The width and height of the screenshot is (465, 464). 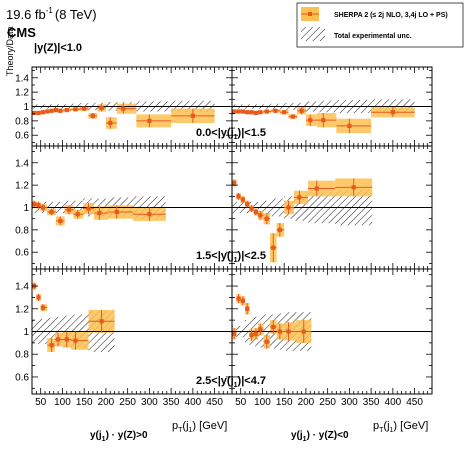 I want to click on legend-sherpa-label: SHERPA 2 (≤ 2j NLO, 3,4j LO + PS), so click(x=391, y=15).